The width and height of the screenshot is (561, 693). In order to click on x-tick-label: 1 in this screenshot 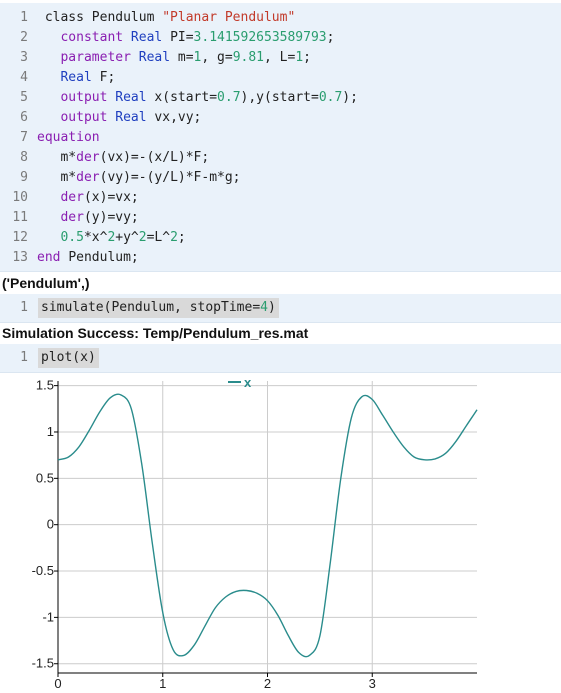, I will do `click(162, 683)`.